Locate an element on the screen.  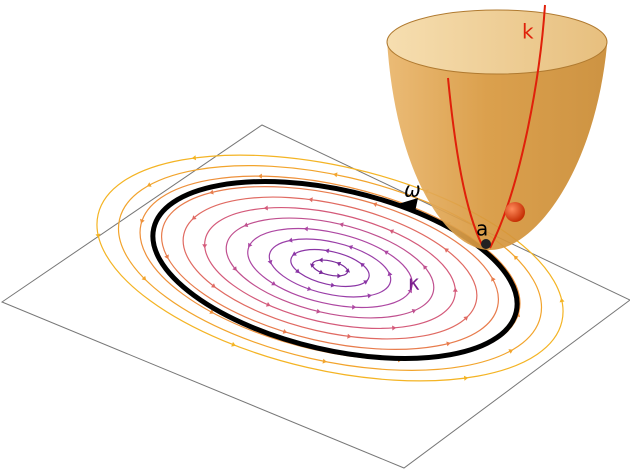
ball is located at coordinates (515, 212).